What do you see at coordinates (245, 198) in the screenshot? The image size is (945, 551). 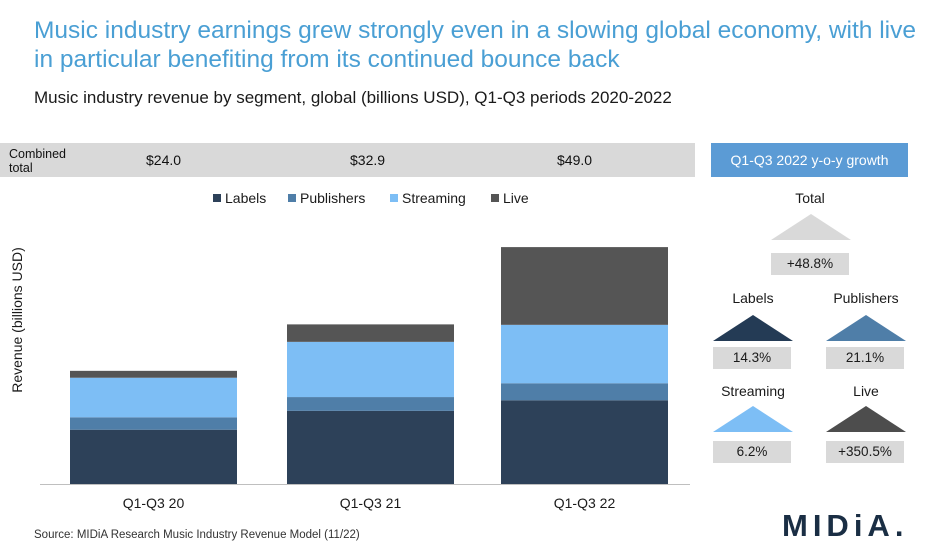 I see `legend-label-labels: Labels` at bounding box center [245, 198].